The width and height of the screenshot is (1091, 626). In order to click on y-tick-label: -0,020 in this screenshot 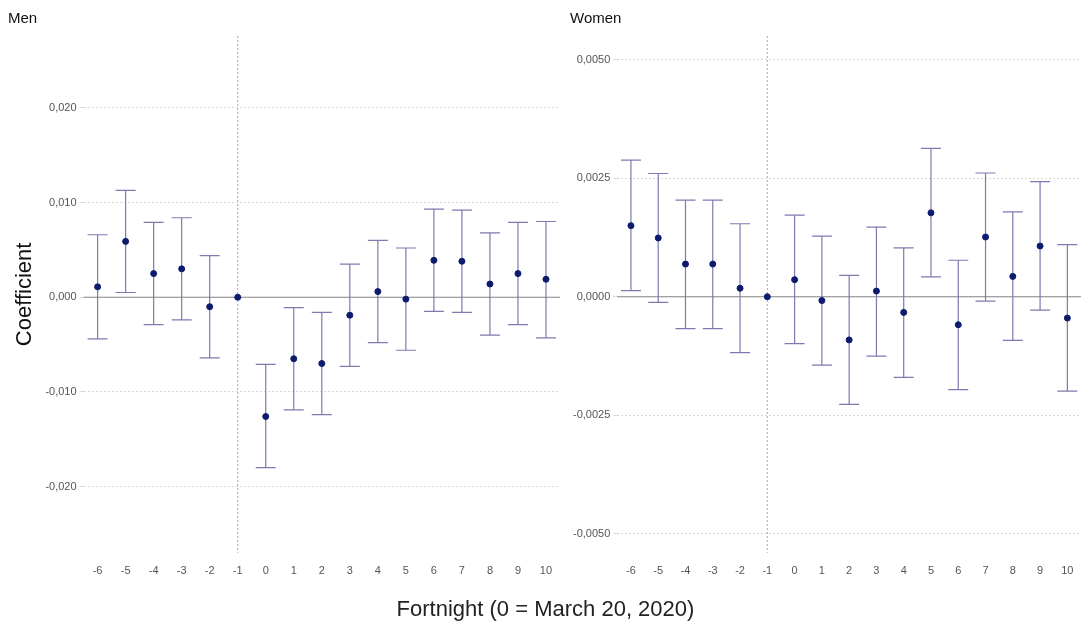, I will do `click(61, 485)`.